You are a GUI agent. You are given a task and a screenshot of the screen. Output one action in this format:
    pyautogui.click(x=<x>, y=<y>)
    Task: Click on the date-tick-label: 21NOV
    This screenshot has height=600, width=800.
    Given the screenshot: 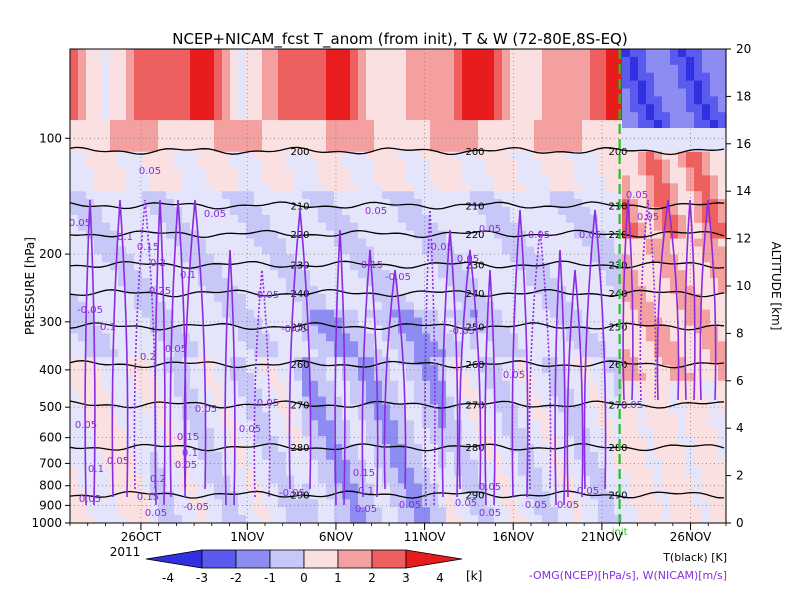 What is the action you would take?
    pyautogui.click(x=602, y=537)
    